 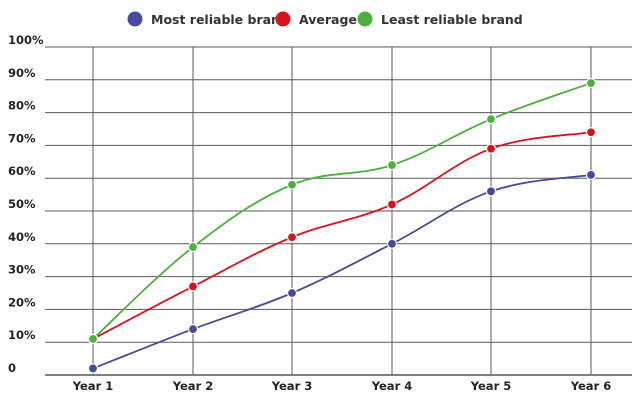 I want to click on y-tick-label: 50%, so click(x=22, y=204).